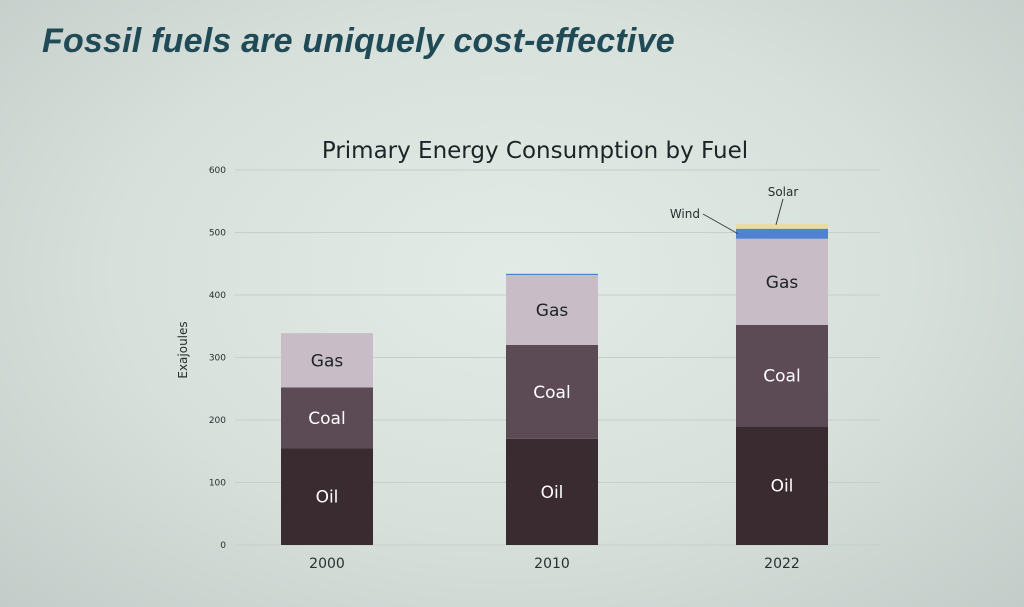  What do you see at coordinates (535, 151) in the screenshot?
I see `chart-title: Primary Energy Consumption by Fuel` at bounding box center [535, 151].